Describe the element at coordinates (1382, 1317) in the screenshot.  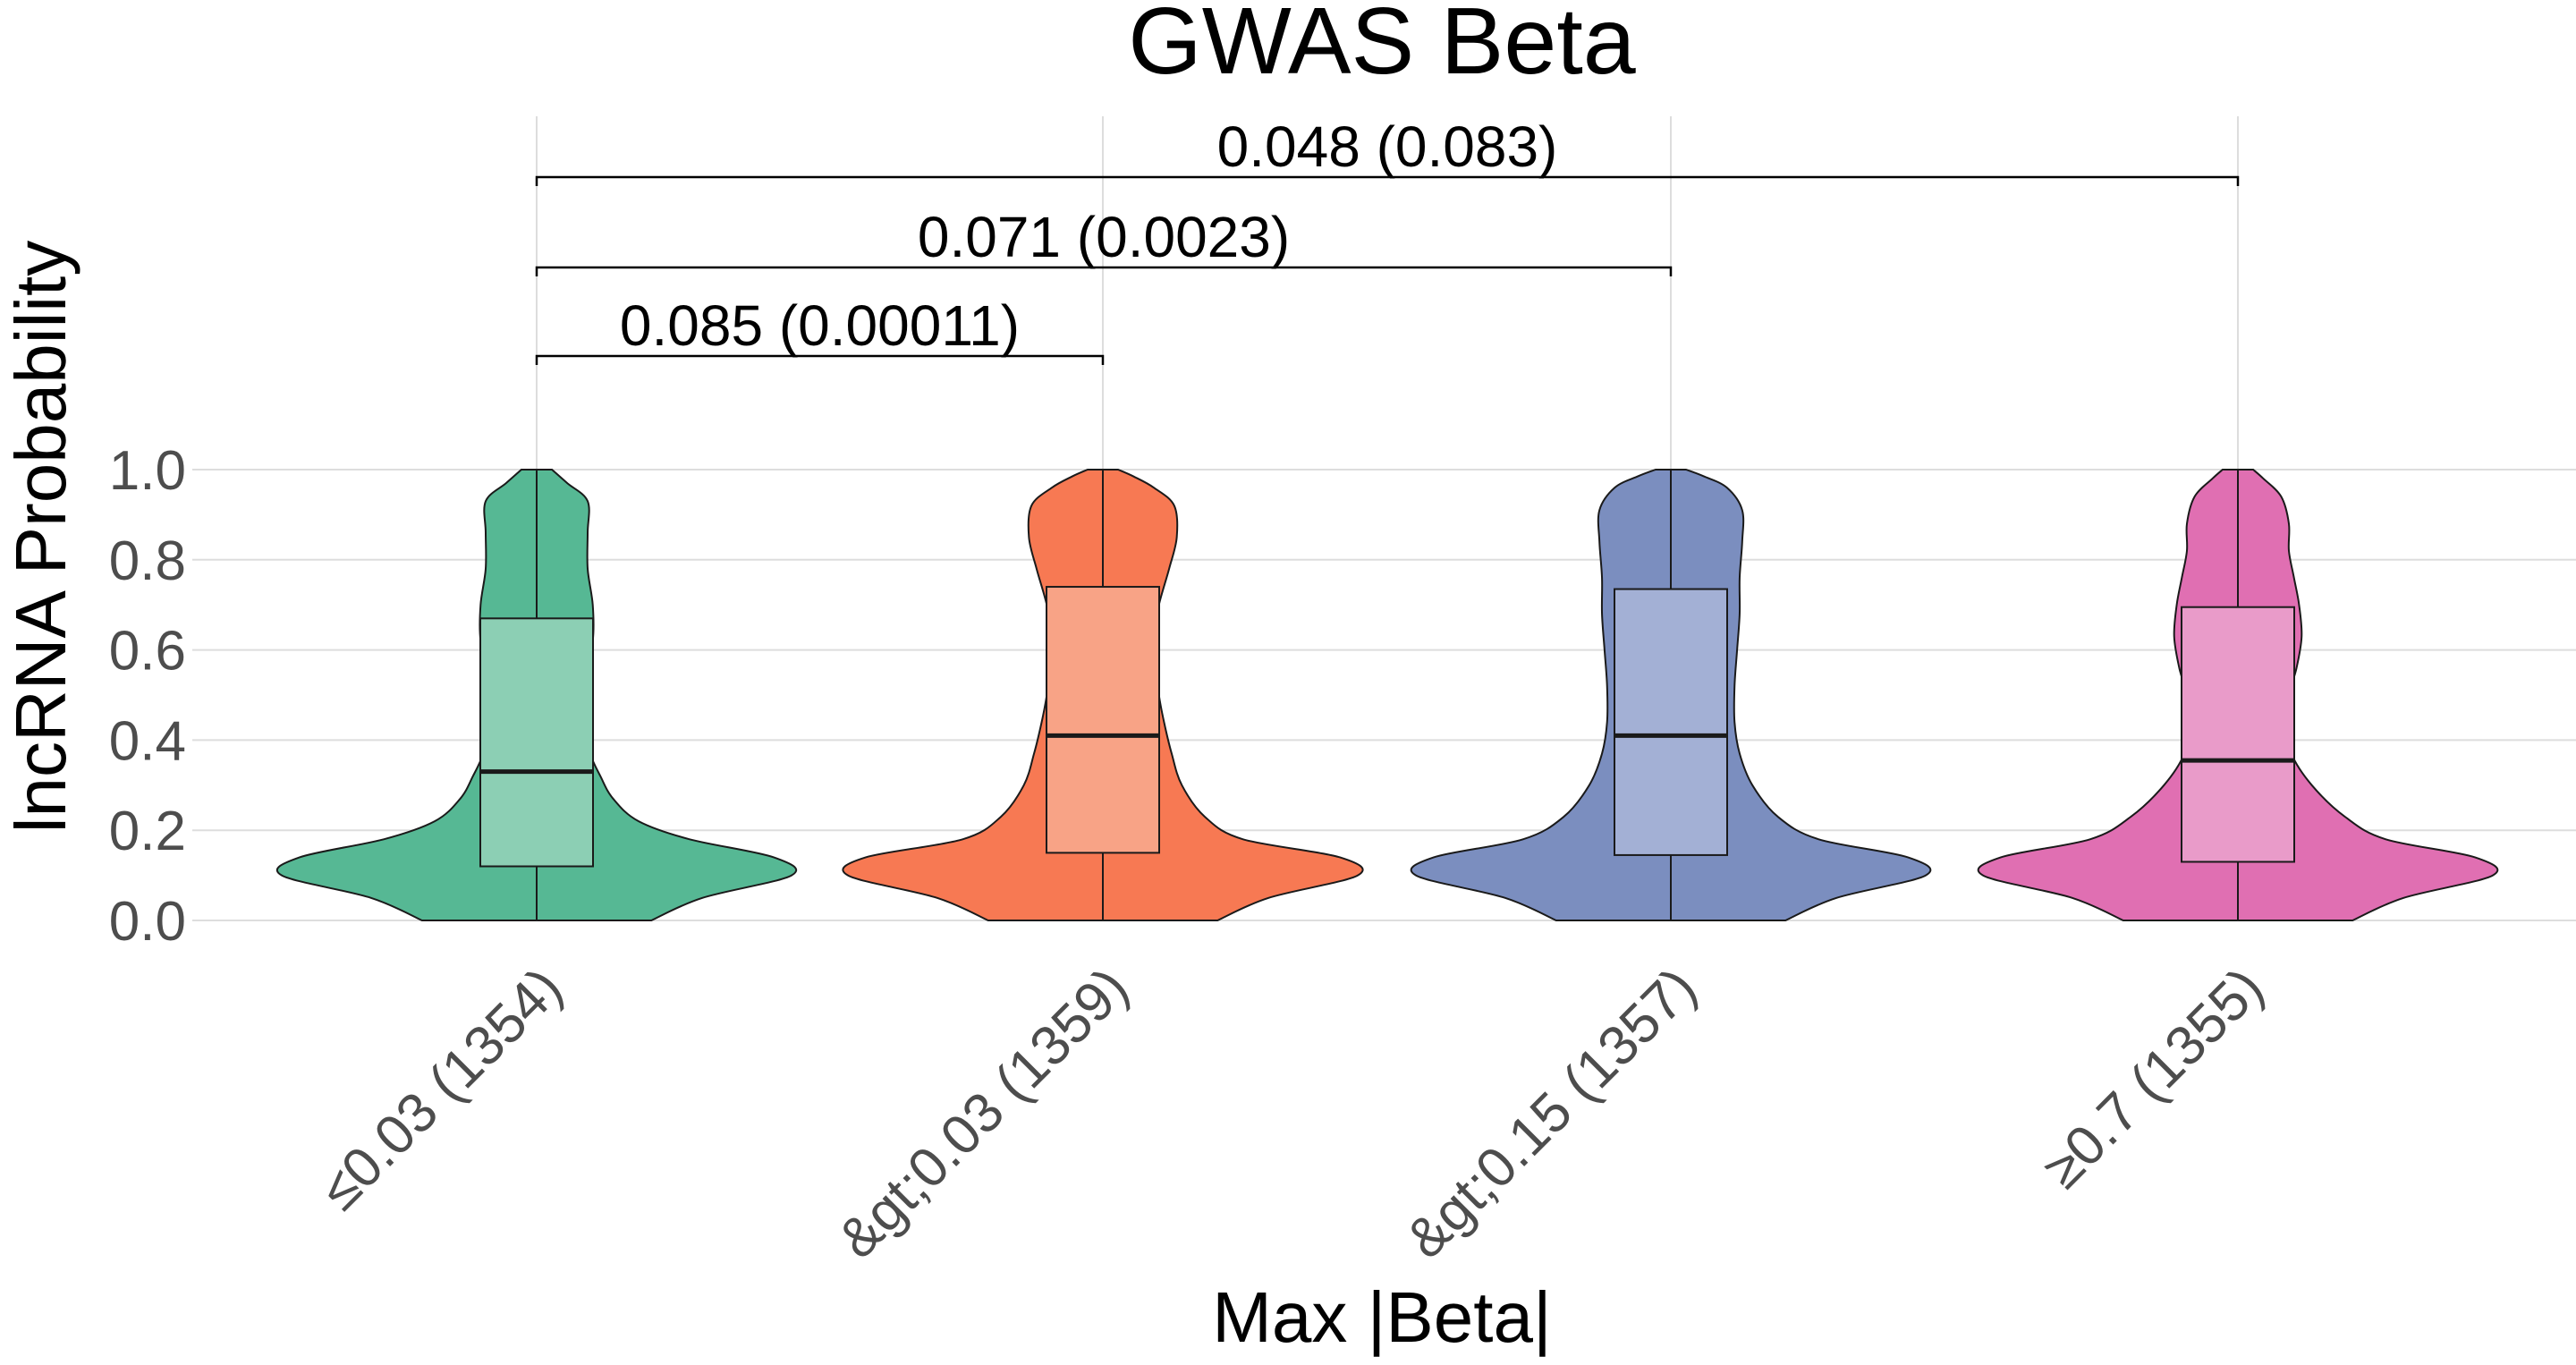
I see `x-axis-title: Max |Beta|` at that location.